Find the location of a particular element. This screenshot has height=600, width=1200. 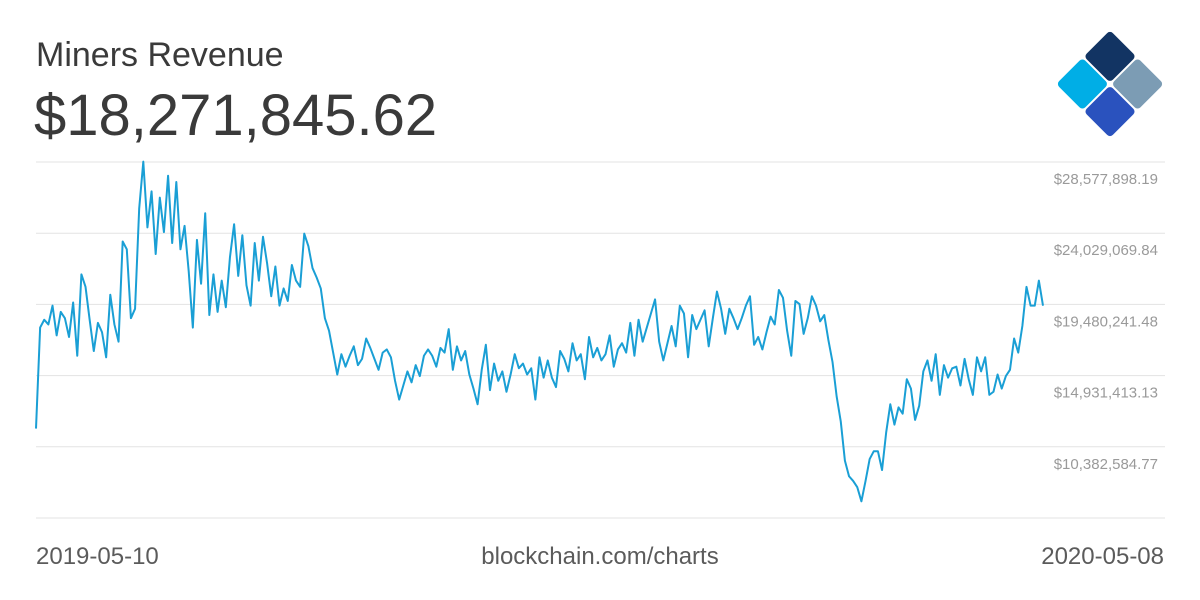

source-label: blockchain.com/charts is located at coordinates (600, 556).